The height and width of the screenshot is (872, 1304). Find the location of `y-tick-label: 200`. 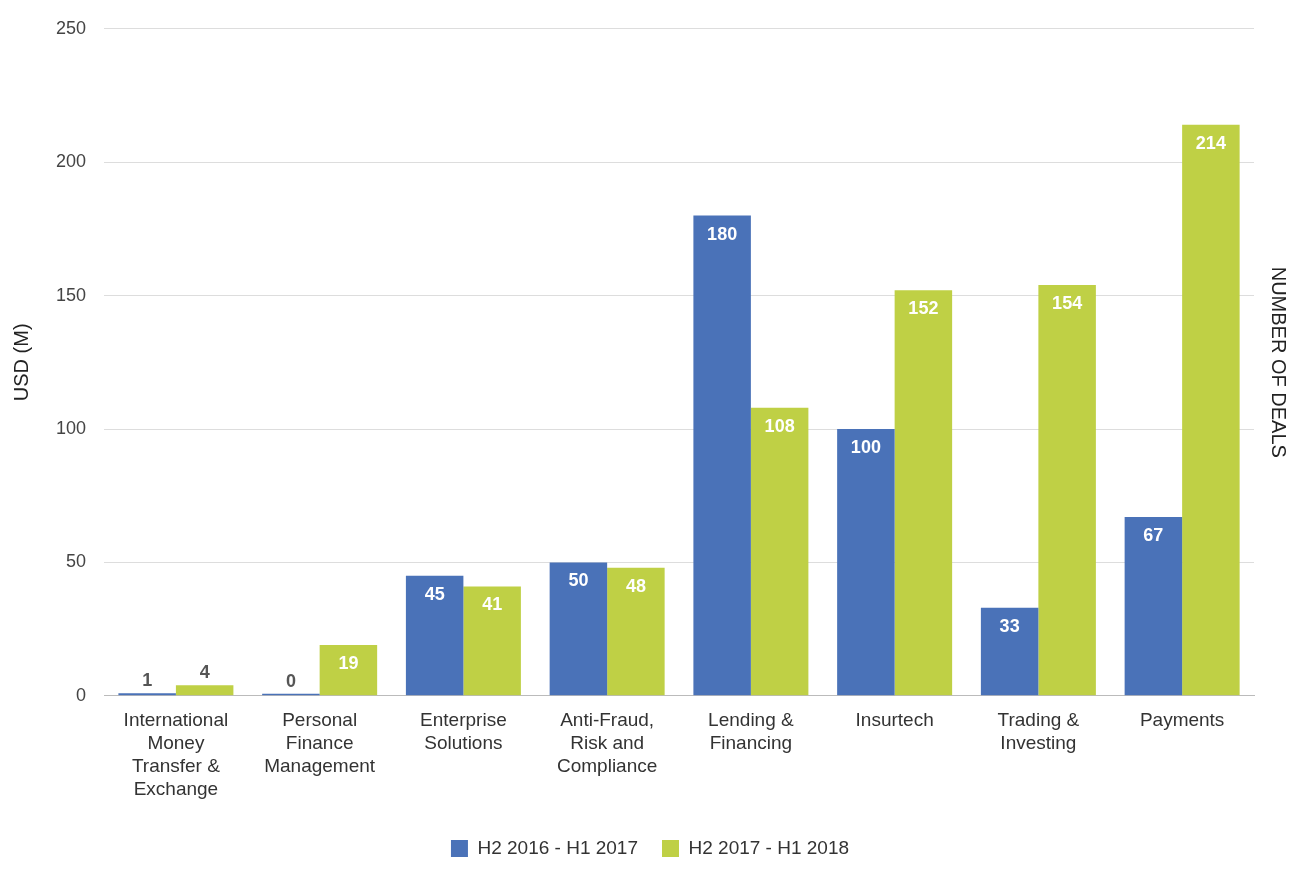

y-tick-label: 200 is located at coordinates (71, 161).